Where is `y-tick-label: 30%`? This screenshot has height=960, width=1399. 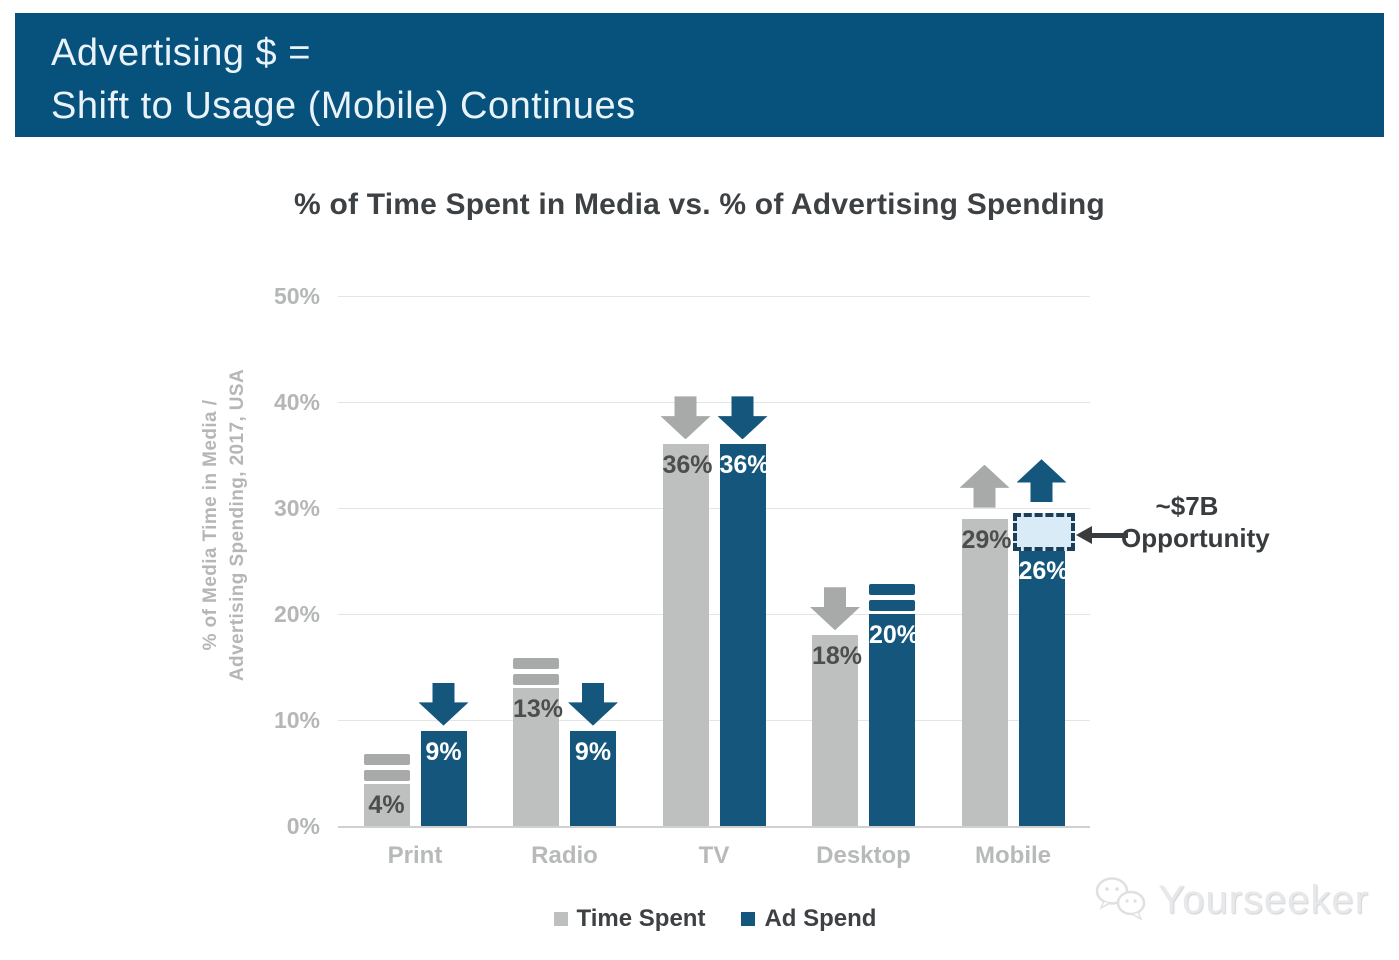 y-tick-label: 30% is located at coordinates (296, 508).